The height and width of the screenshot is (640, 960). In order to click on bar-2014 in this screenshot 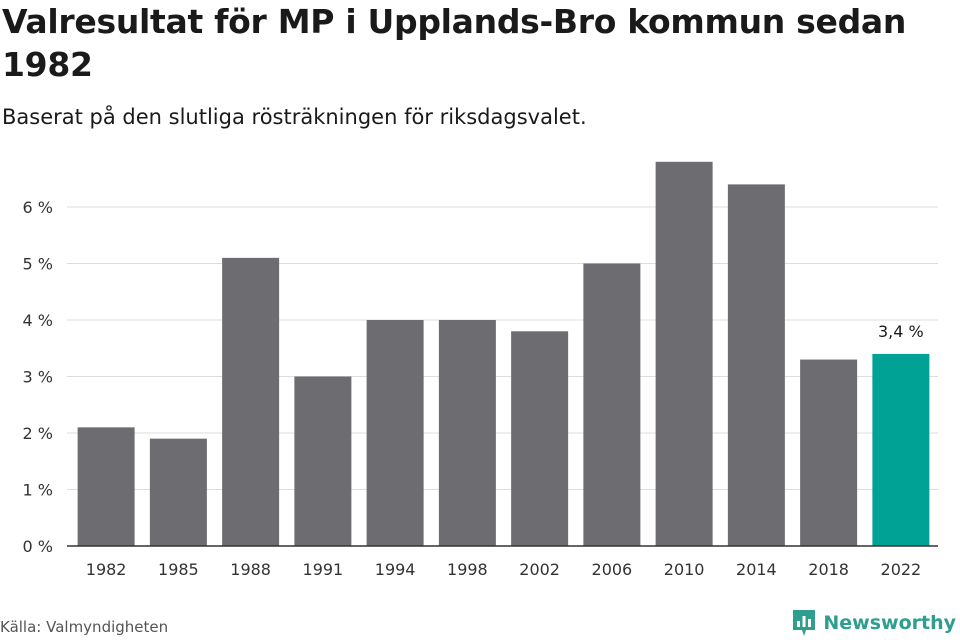, I will do `click(756, 365)`.